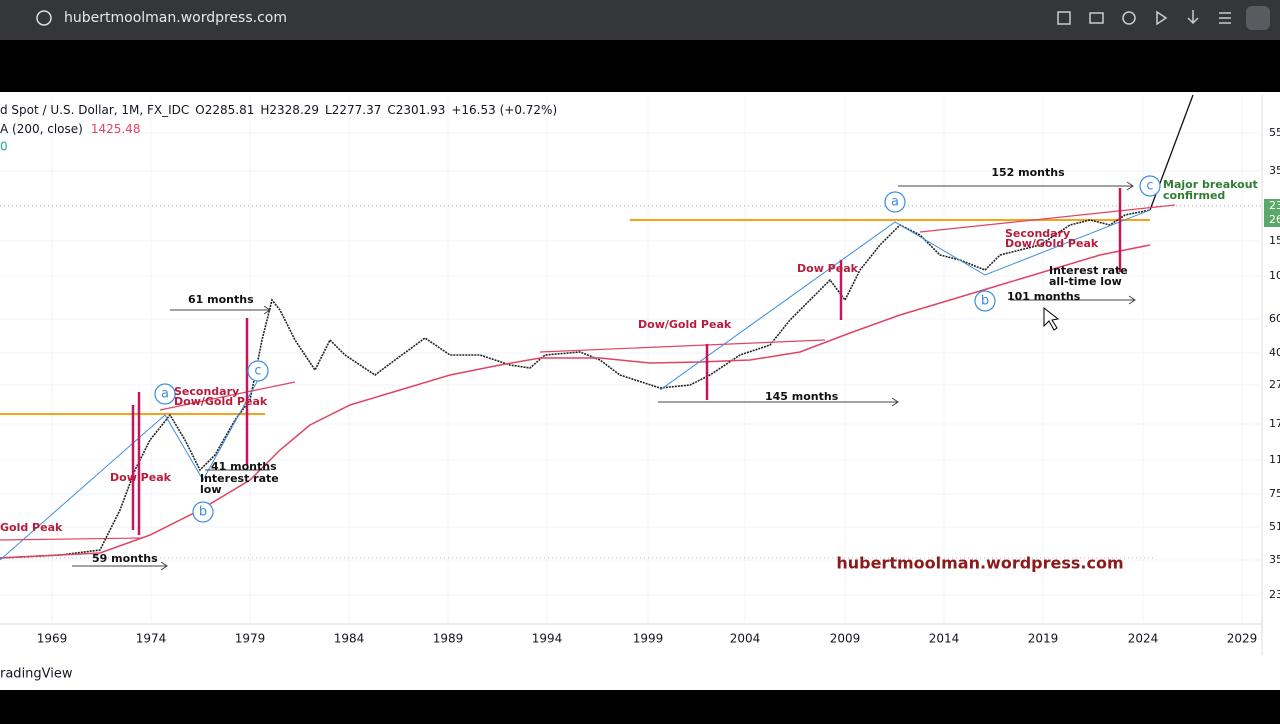 The width and height of the screenshot is (1280, 724). I want to click on x-label: 2029, so click(1242, 639).